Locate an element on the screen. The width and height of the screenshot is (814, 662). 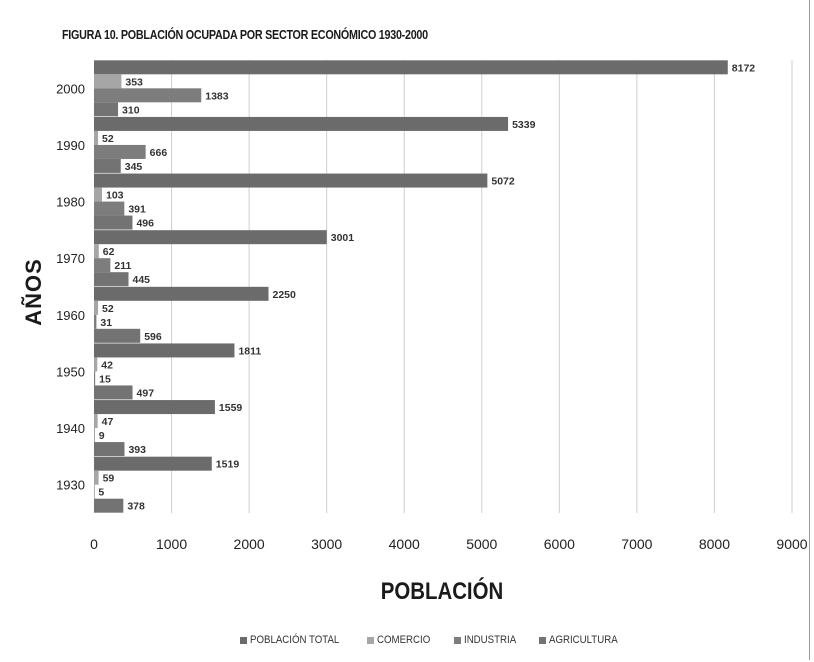
data-label: 47 is located at coordinates (108, 422).